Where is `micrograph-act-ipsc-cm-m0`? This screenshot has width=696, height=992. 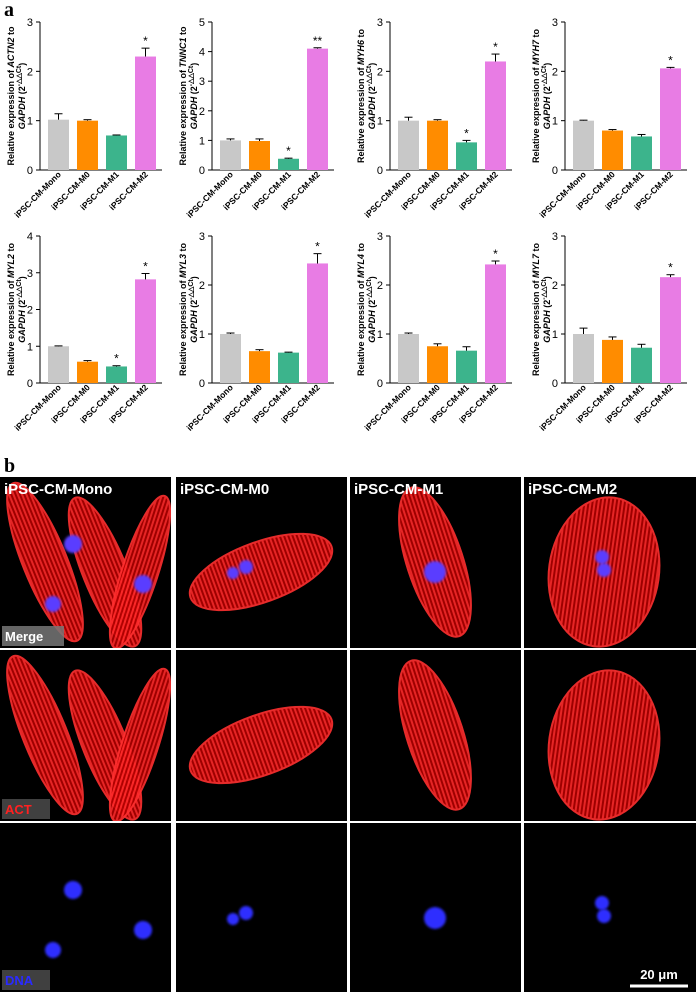 micrograph-act-ipsc-cm-m0 is located at coordinates (261, 735).